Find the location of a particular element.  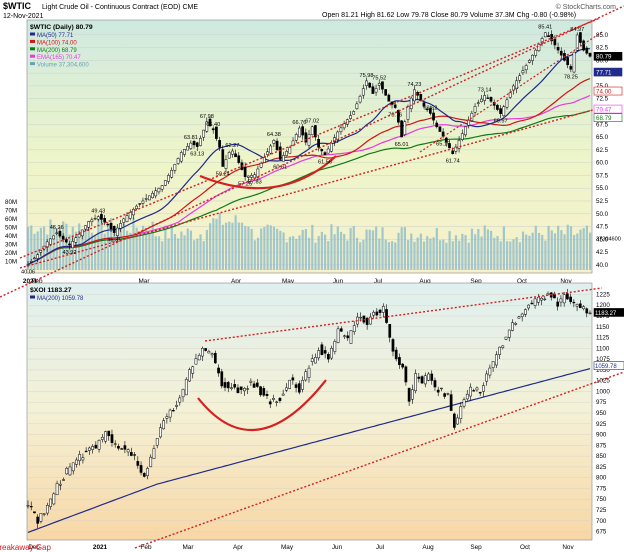

price-label: 43.92 is located at coordinates (70, 253).